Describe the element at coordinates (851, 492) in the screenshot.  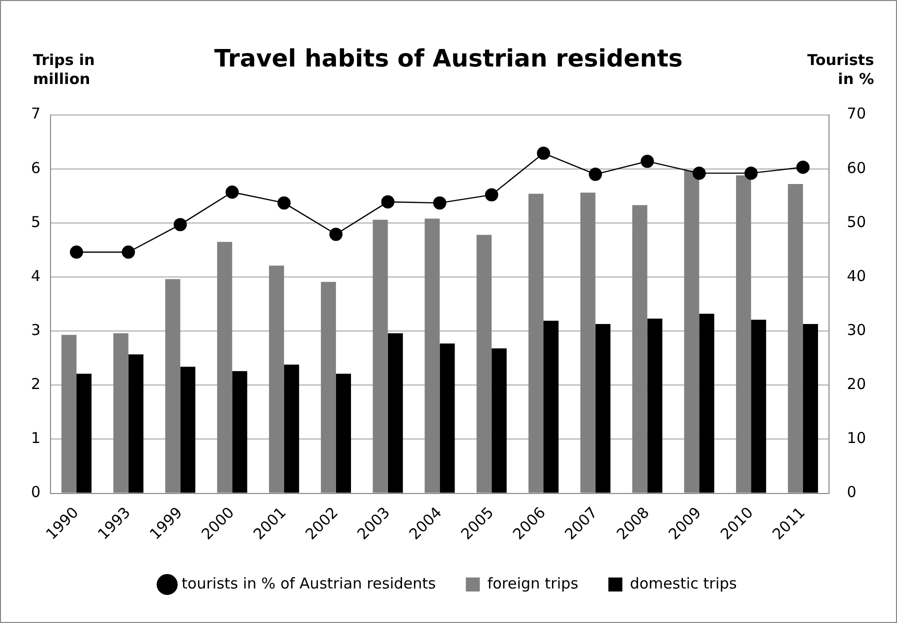
I see `y2-tick-label: 0` at that location.